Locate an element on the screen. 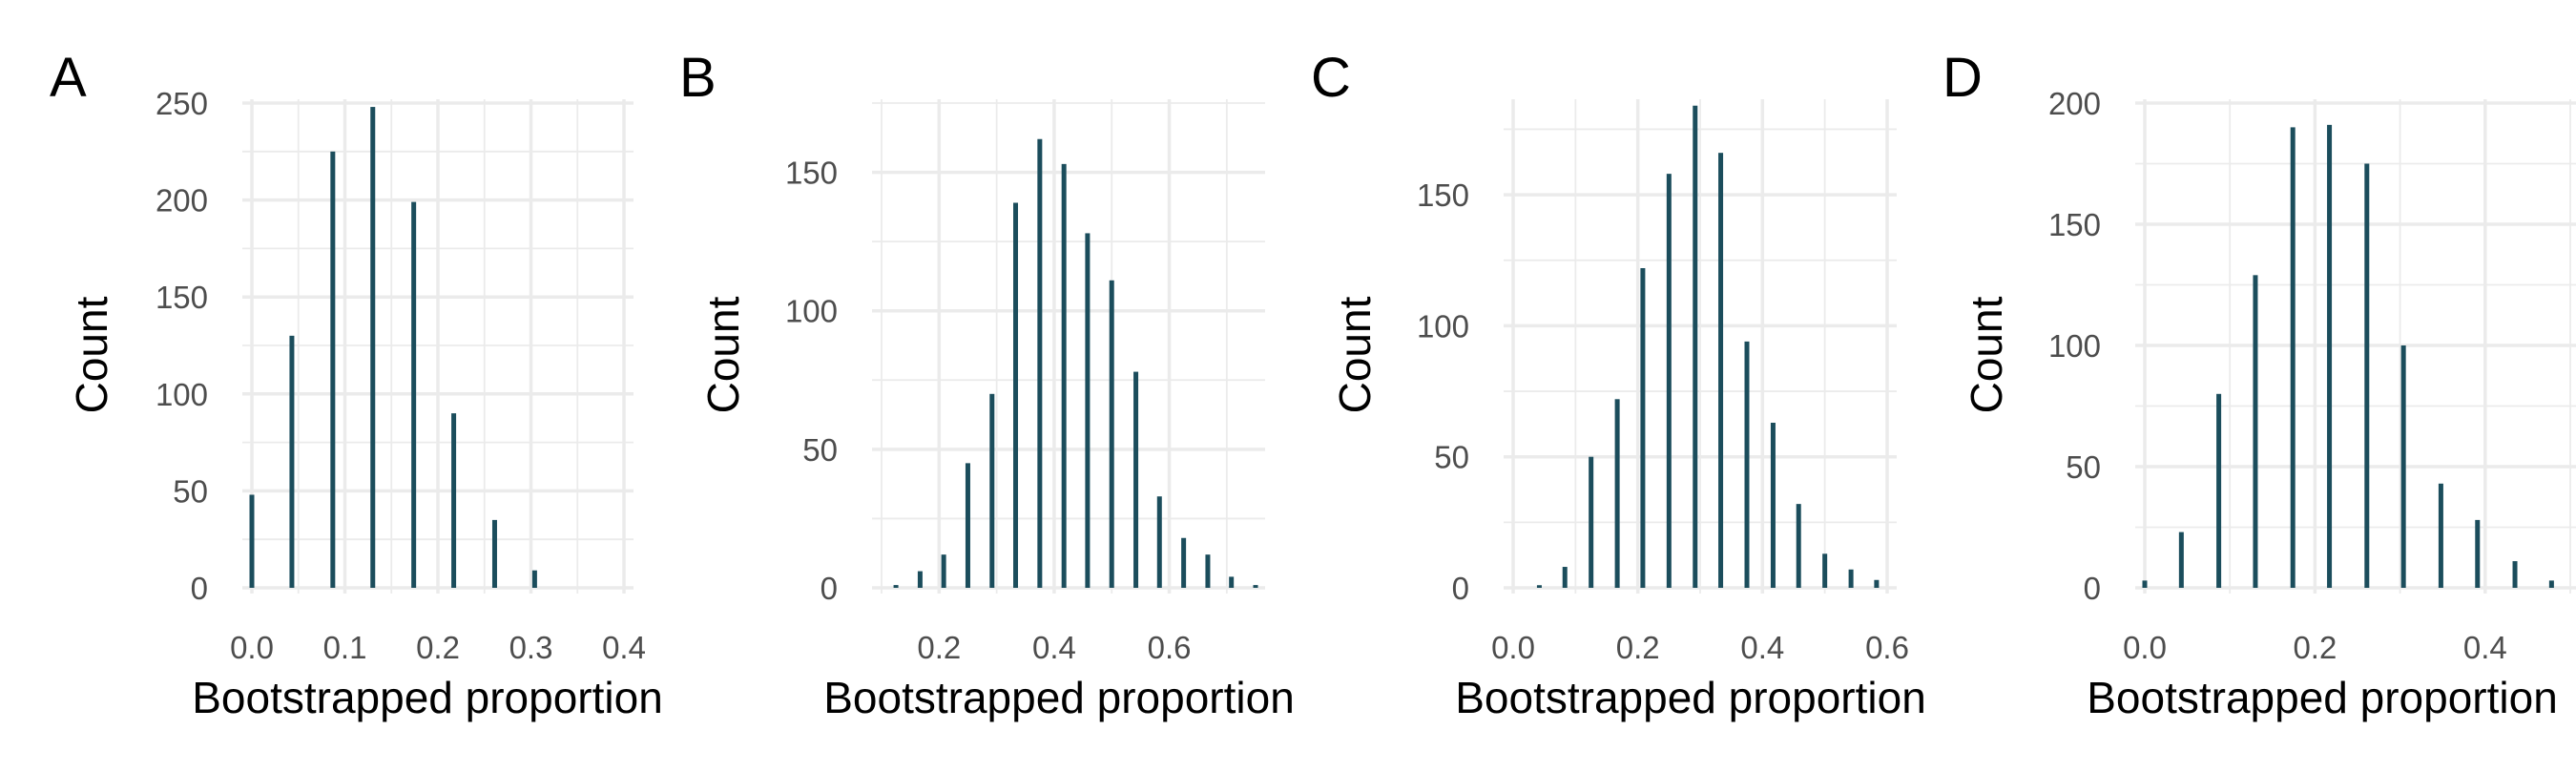 The image size is (2576, 772). panel-c-letter: C is located at coordinates (1331, 78).